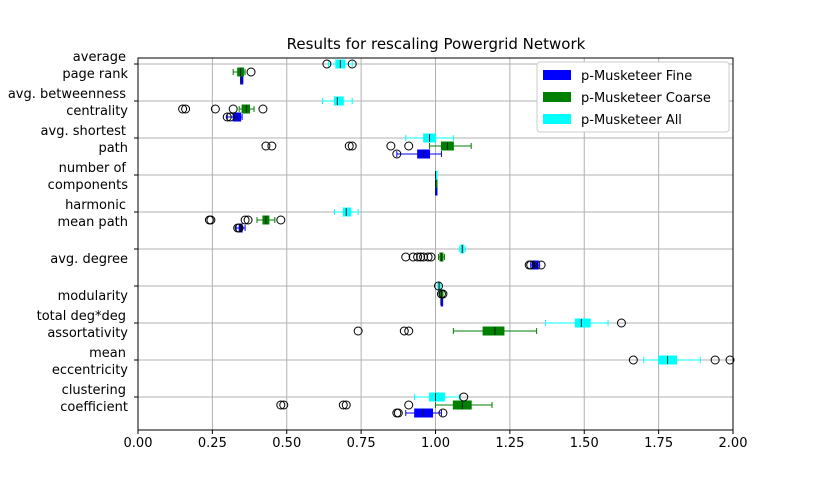 Image resolution: width=815 pixels, height=480 pixels. What do you see at coordinates (94, 407) in the screenshot?
I see `y-tick-label: coefficient` at bounding box center [94, 407].